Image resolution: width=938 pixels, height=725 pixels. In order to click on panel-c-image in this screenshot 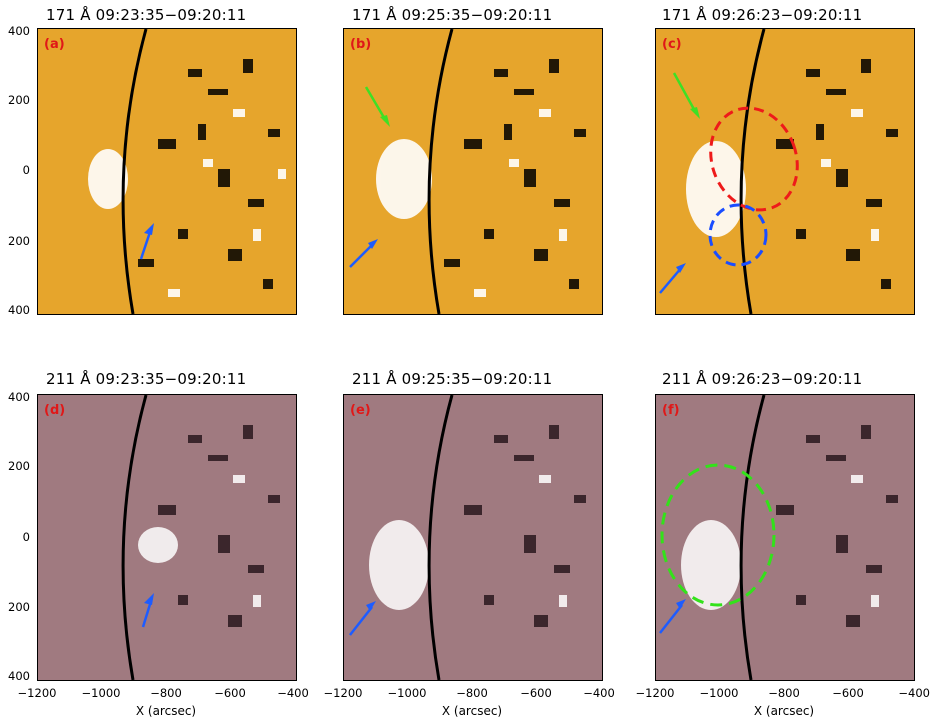, I will do `click(785, 171)`.